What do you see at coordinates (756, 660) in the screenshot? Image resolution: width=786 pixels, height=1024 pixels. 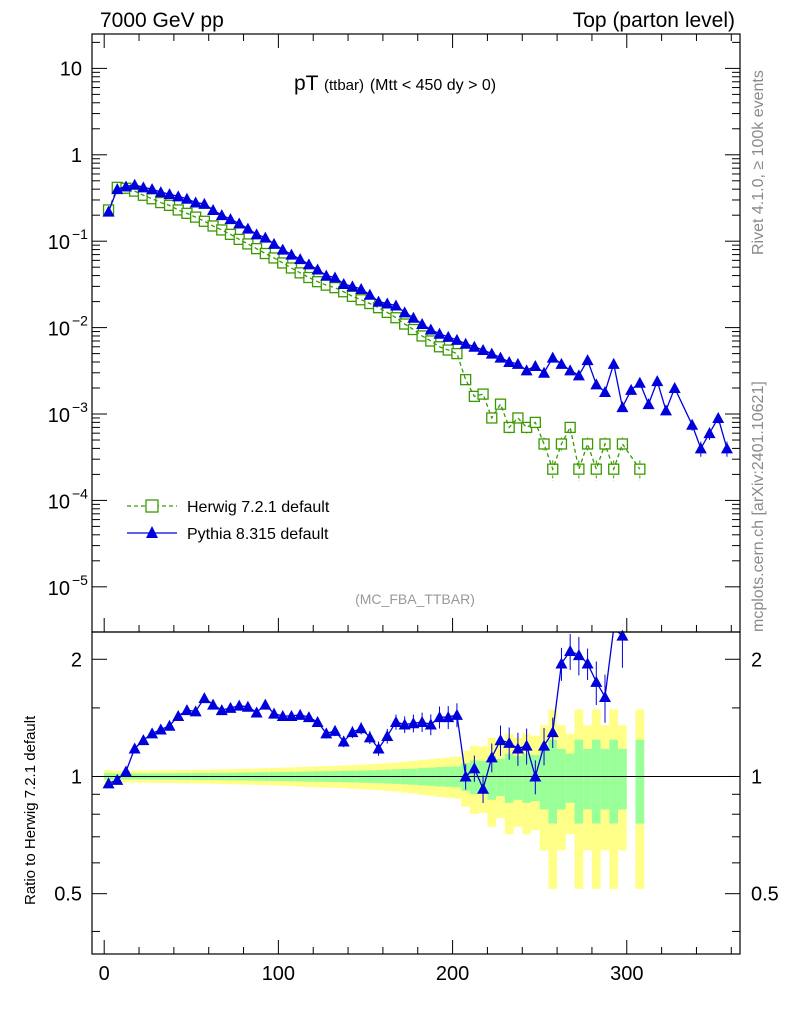 I see `ratio-y-tick-label-right: 2` at bounding box center [756, 660].